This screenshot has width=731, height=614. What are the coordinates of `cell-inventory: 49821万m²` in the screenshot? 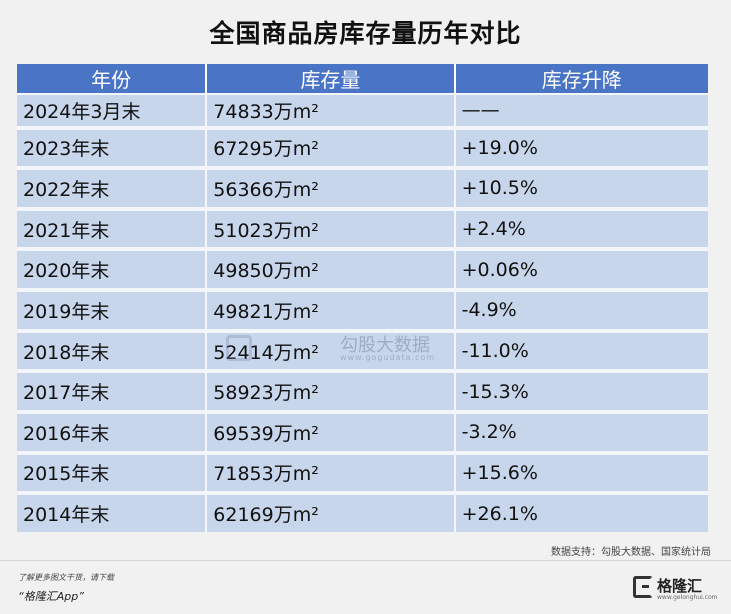 It's located at (331, 308).